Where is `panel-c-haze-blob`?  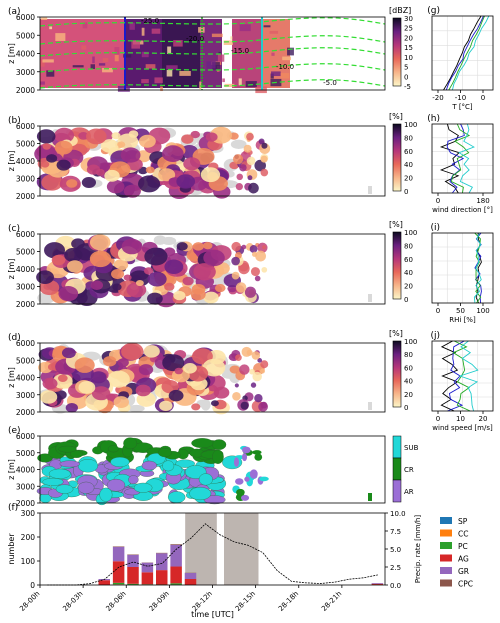
panel-c-haze-blob is located at coordinates (160, 240).